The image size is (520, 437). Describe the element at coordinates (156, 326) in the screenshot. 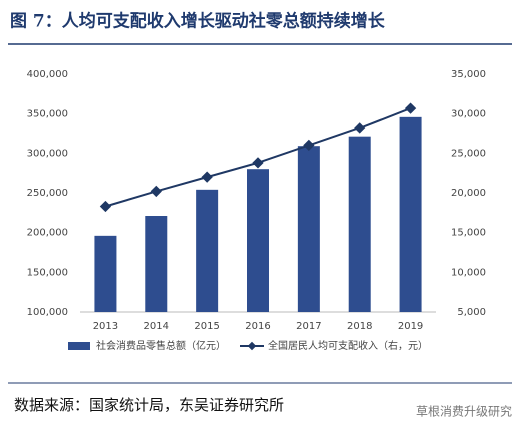

I see `x-tick-label: 2014` at that location.